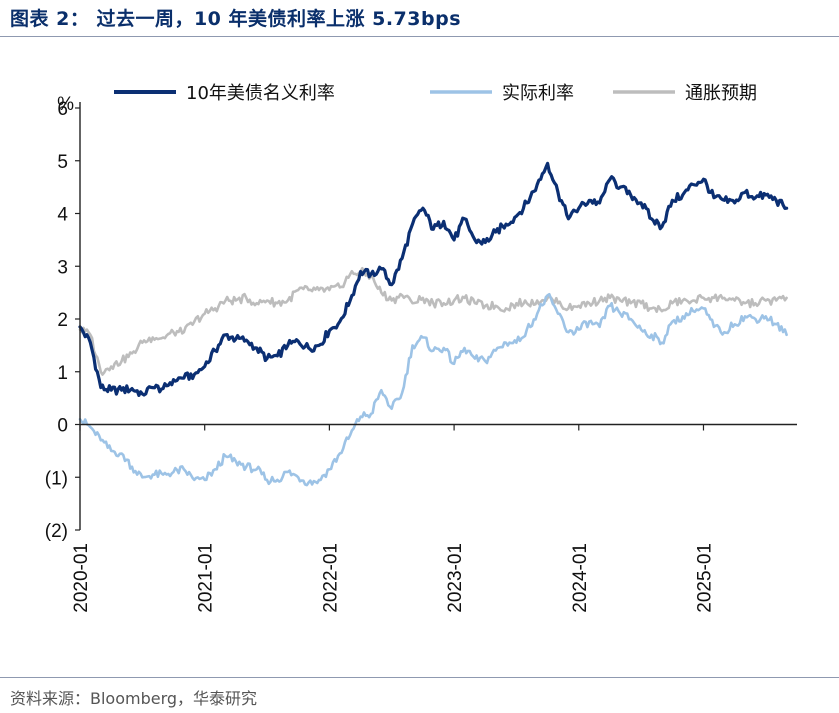 The width and height of the screenshot is (839, 713). I want to click on legend: 10年美债名义利率 实际利率 通胀预期, so click(435, 93).